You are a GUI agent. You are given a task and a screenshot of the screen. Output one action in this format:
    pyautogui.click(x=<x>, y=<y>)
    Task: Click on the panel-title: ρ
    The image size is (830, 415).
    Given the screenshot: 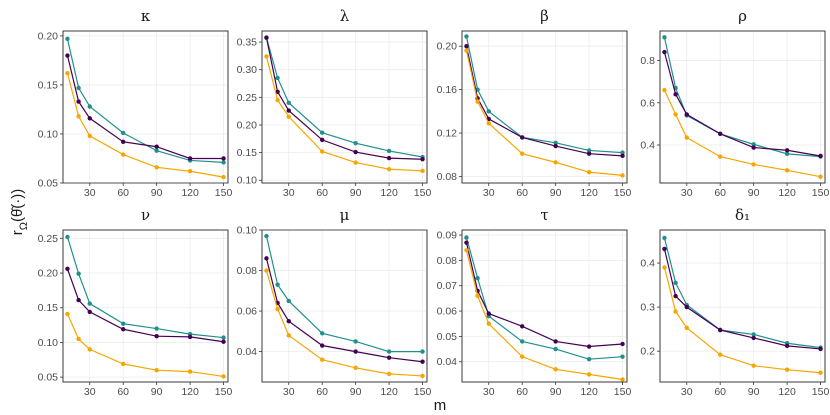 What is the action you would take?
    pyautogui.click(x=742, y=16)
    